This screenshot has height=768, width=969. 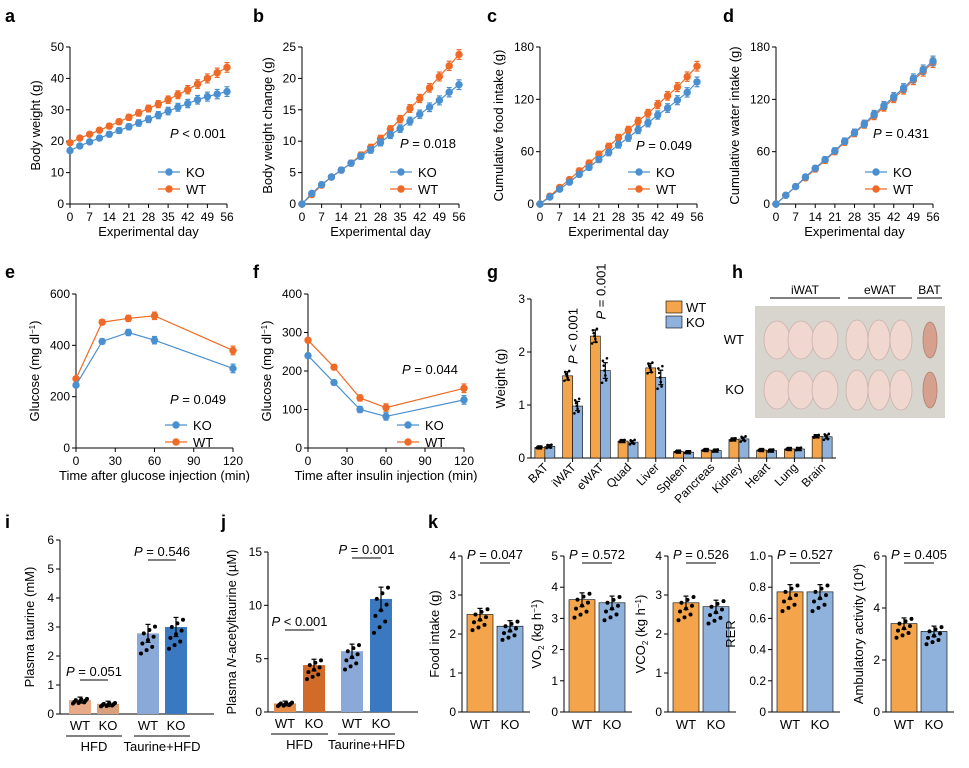 I want to click on label-part: -acetyltaurine (µM), so click(x=231, y=604).